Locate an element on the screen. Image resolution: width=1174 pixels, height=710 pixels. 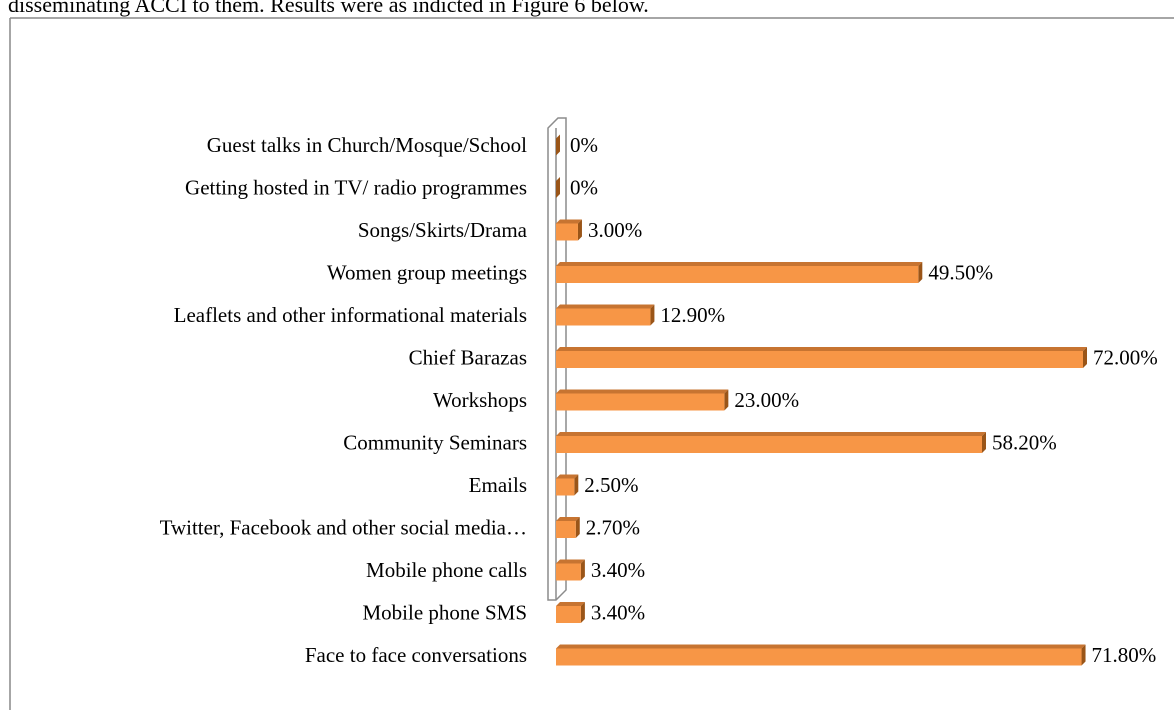
value-label: 23.00% is located at coordinates (766, 400).